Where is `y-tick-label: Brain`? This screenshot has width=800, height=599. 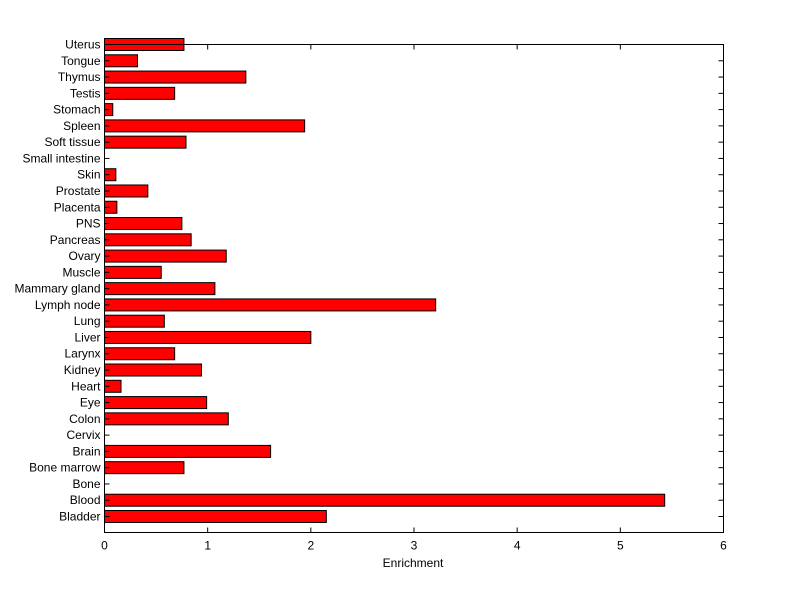
y-tick-label: Brain is located at coordinates (86, 451).